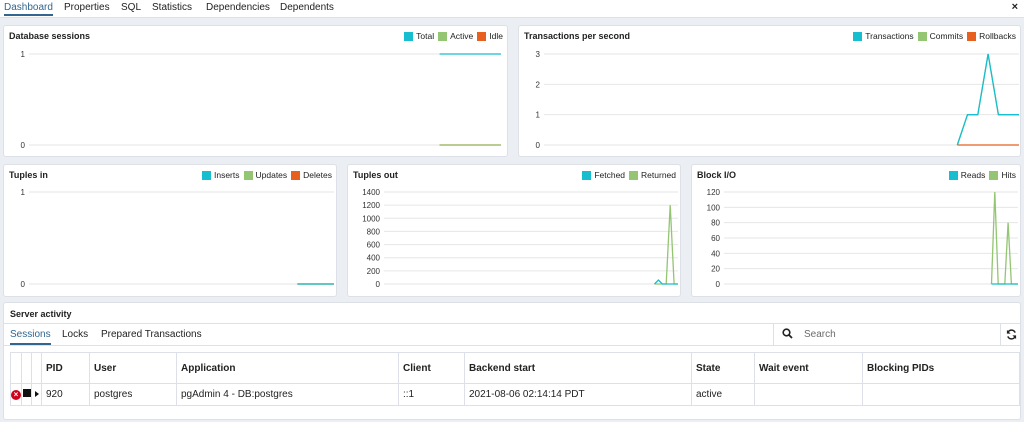  I want to click on chart-legend: Transactions Commits Rollbacks, so click(934, 36).